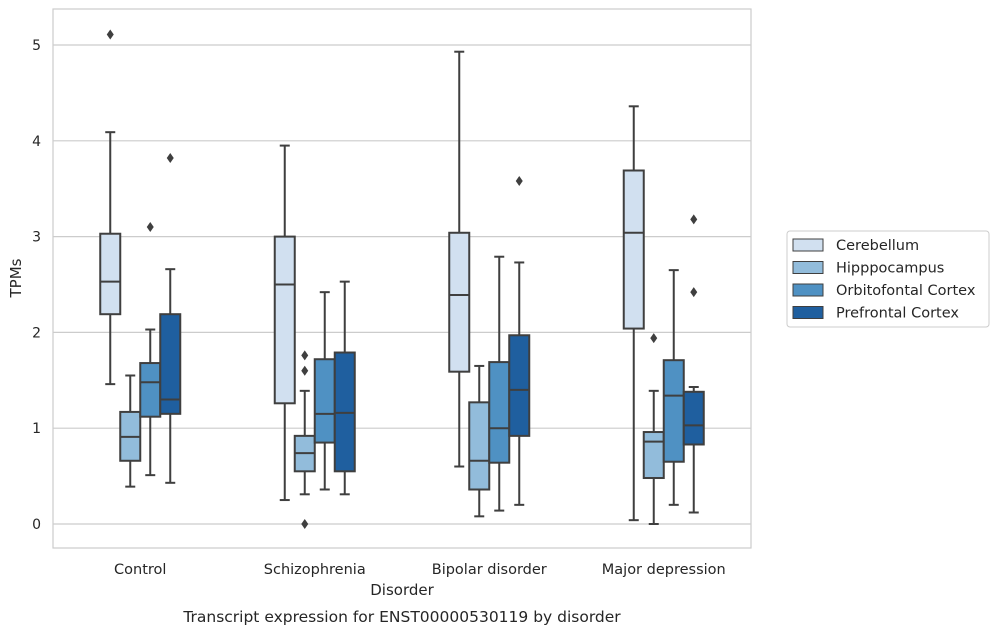 The height and width of the screenshot is (634, 999). I want to click on legend-label: Hipppocampus, so click(890, 269).